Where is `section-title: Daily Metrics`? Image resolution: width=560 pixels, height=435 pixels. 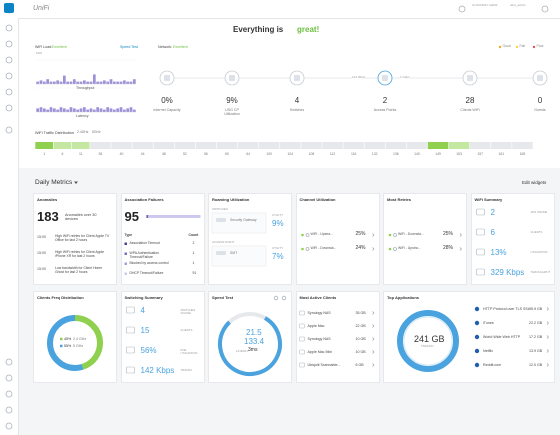
section-title: Daily Metrics is located at coordinates (54, 182).